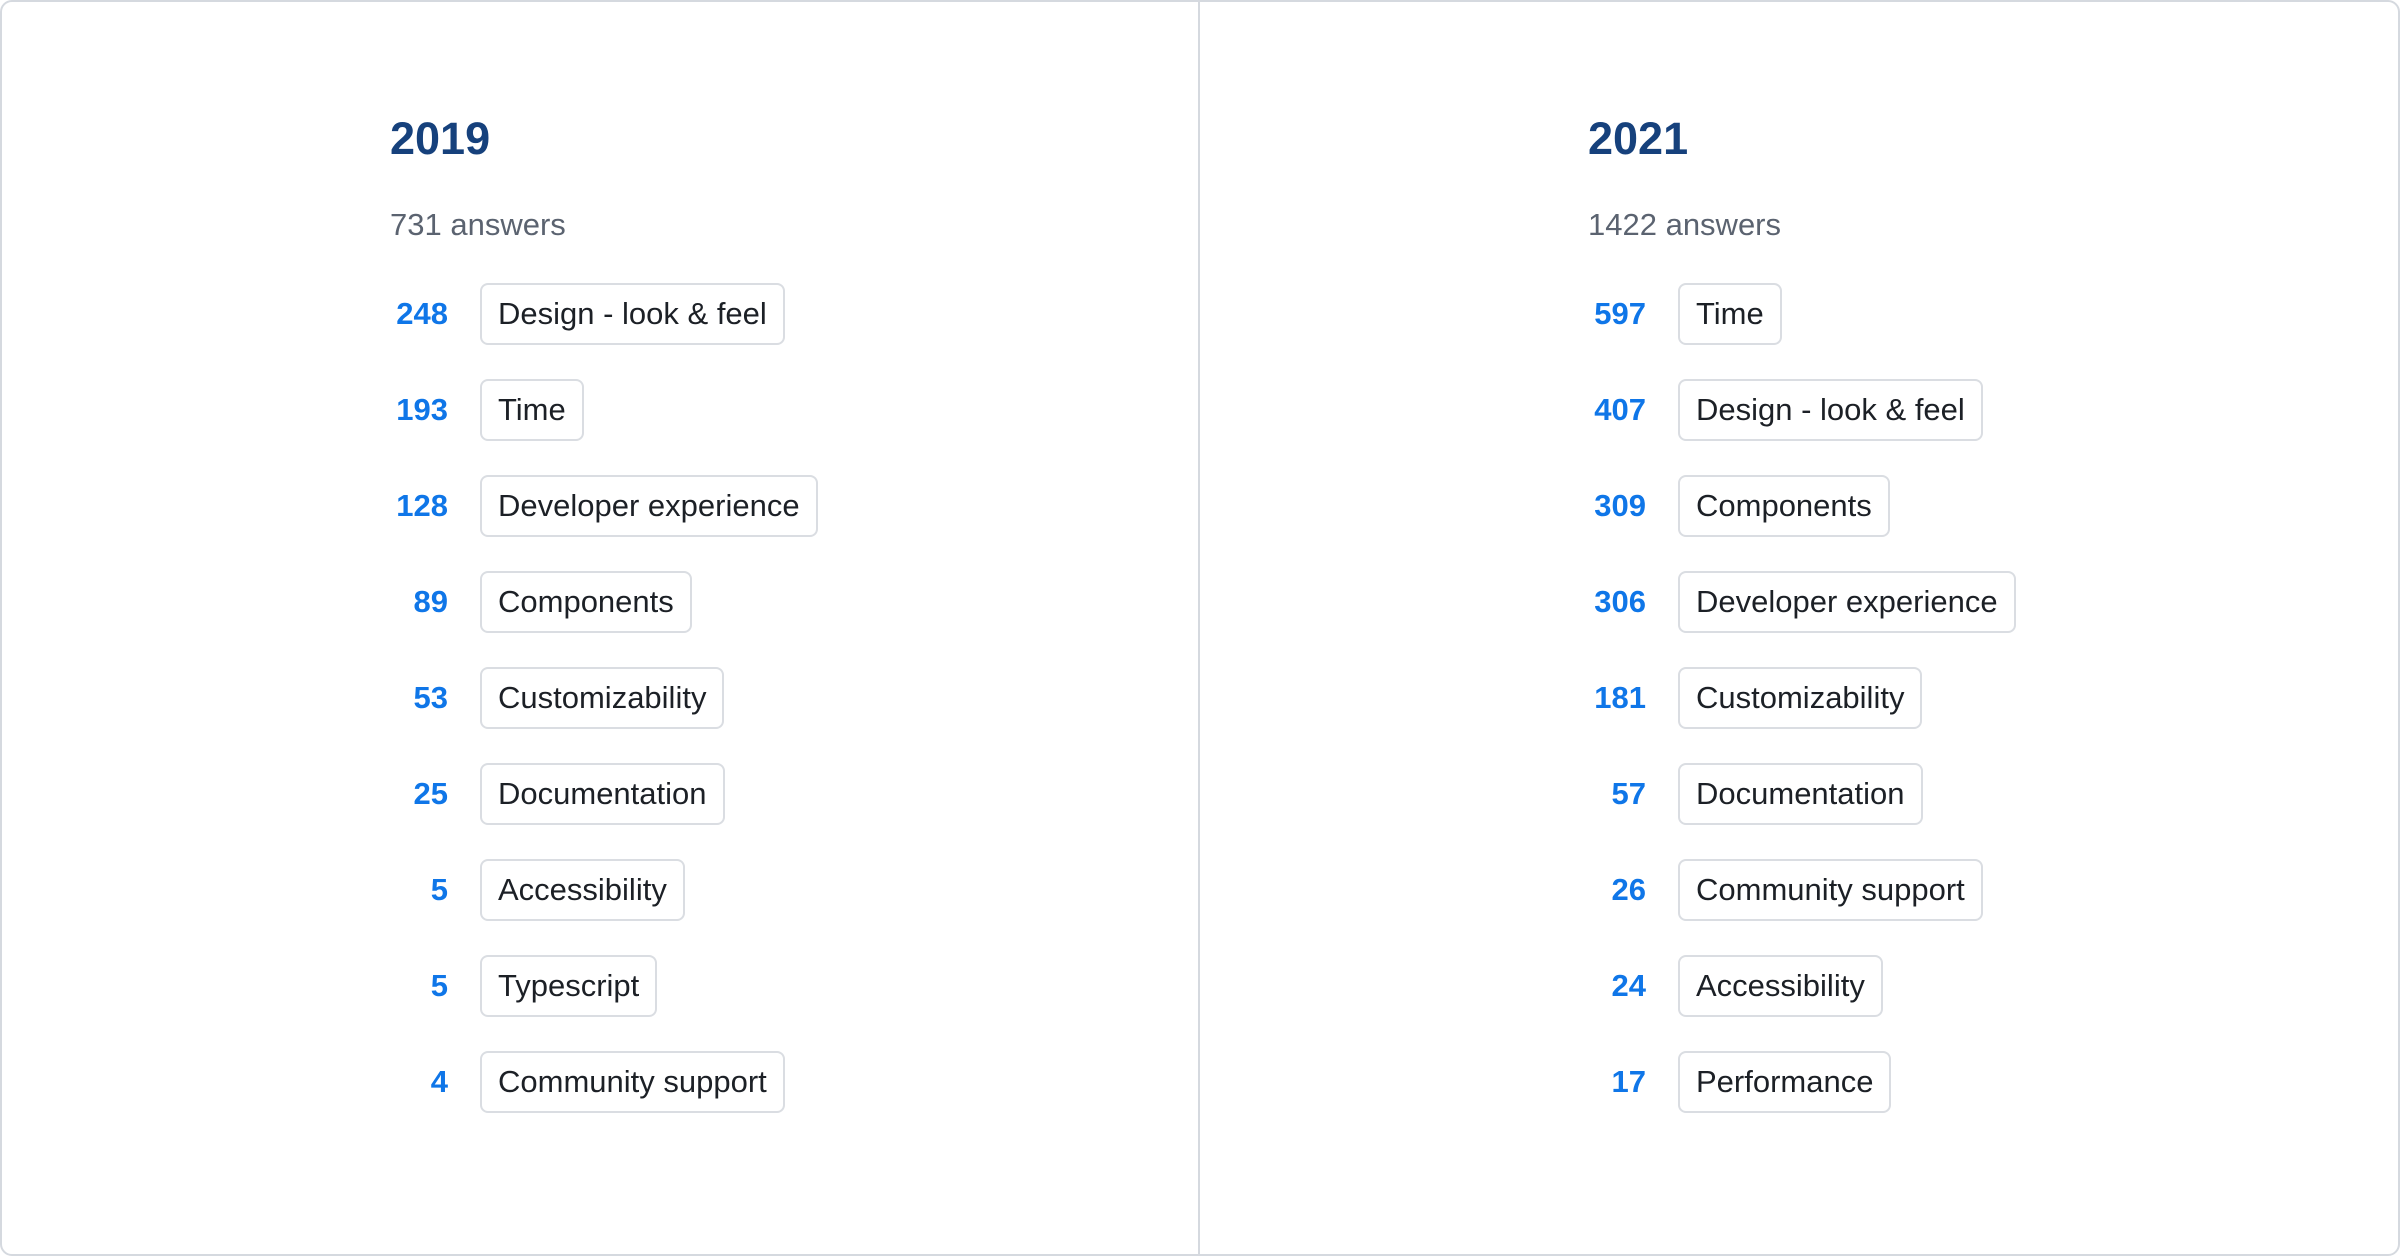  What do you see at coordinates (1785, 1081) in the screenshot?
I see `answer-label-chip: Performance` at bounding box center [1785, 1081].